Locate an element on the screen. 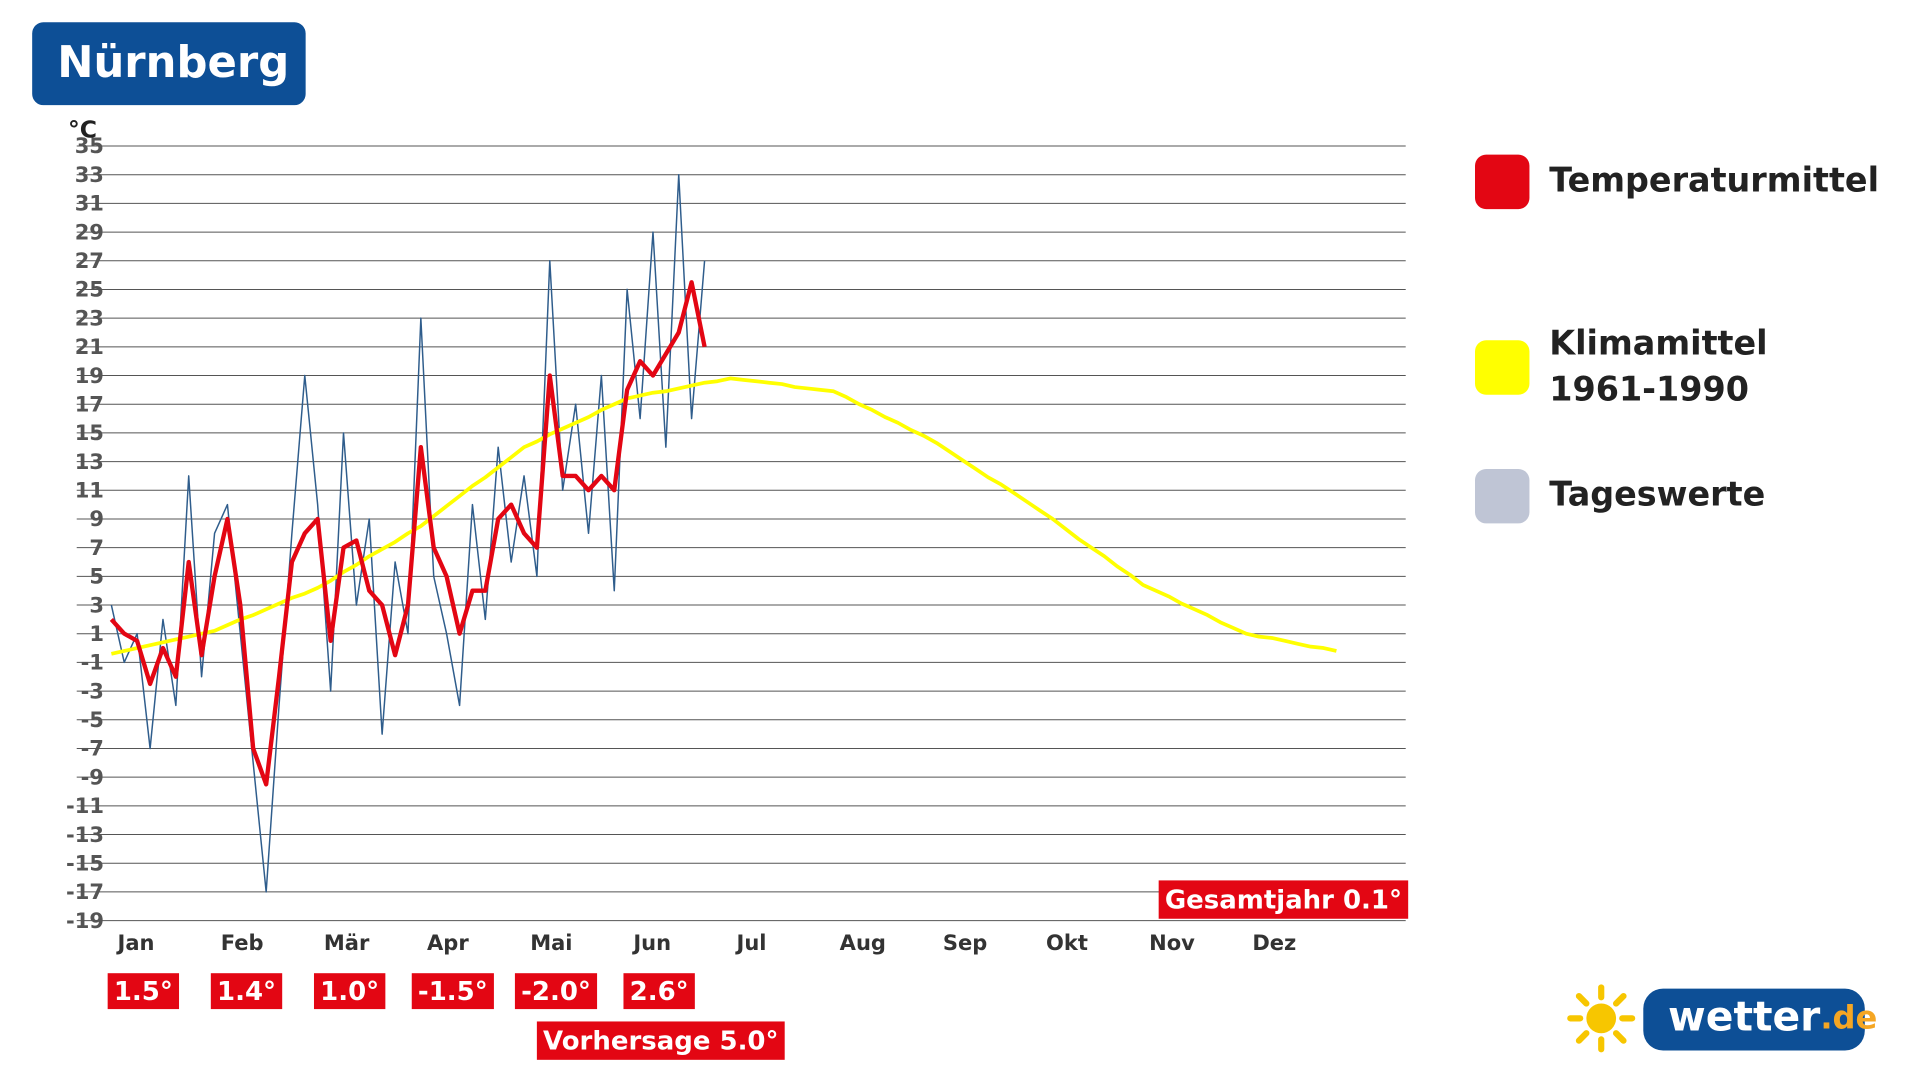 This screenshot has height=1079, width=1918. y-tick-label: 5 is located at coordinates (96, 576).